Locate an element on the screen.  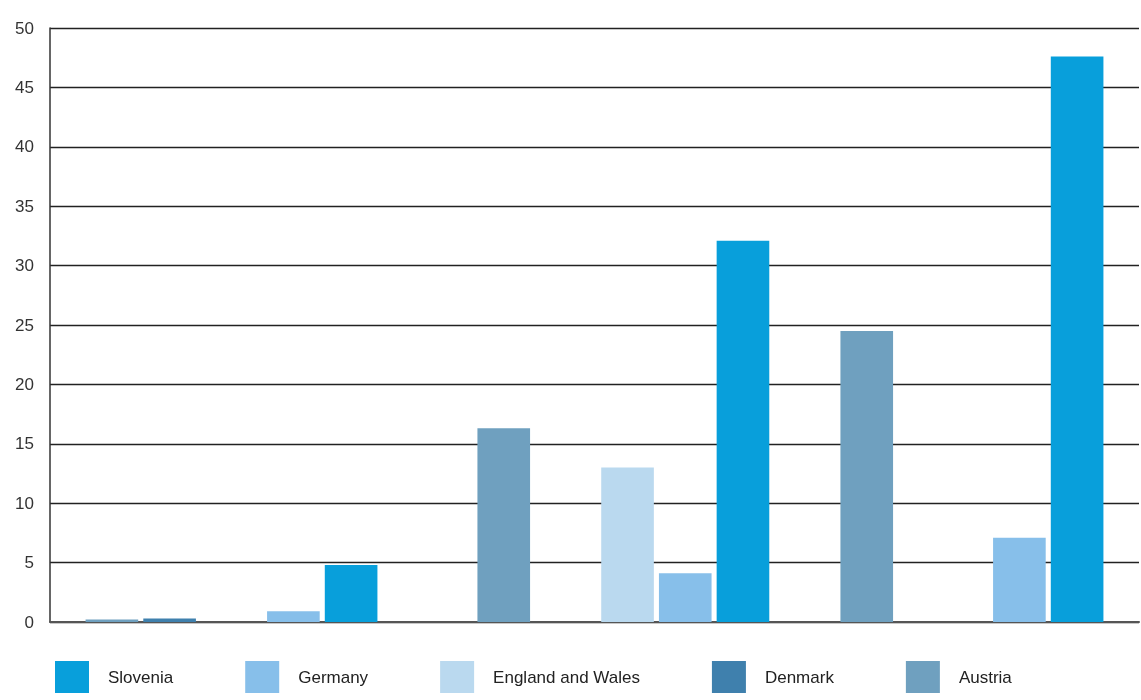
y-tick-label: 45 is located at coordinates (24, 87).